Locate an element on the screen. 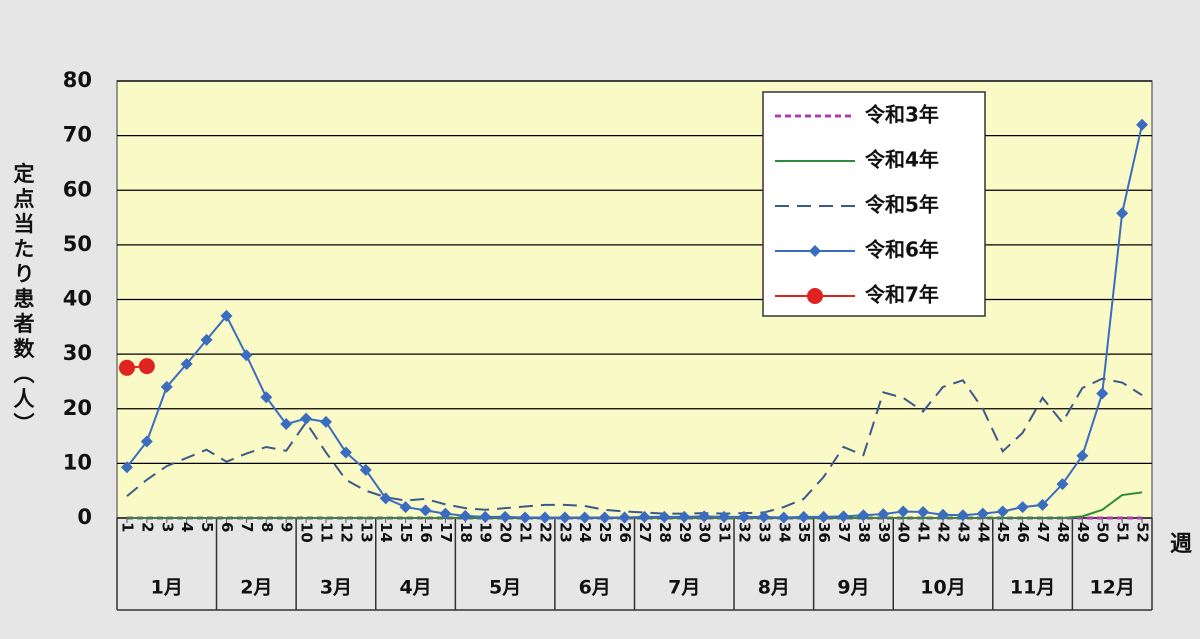 The image size is (1200, 639). y-tick-label: 60 is located at coordinates (77, 189).